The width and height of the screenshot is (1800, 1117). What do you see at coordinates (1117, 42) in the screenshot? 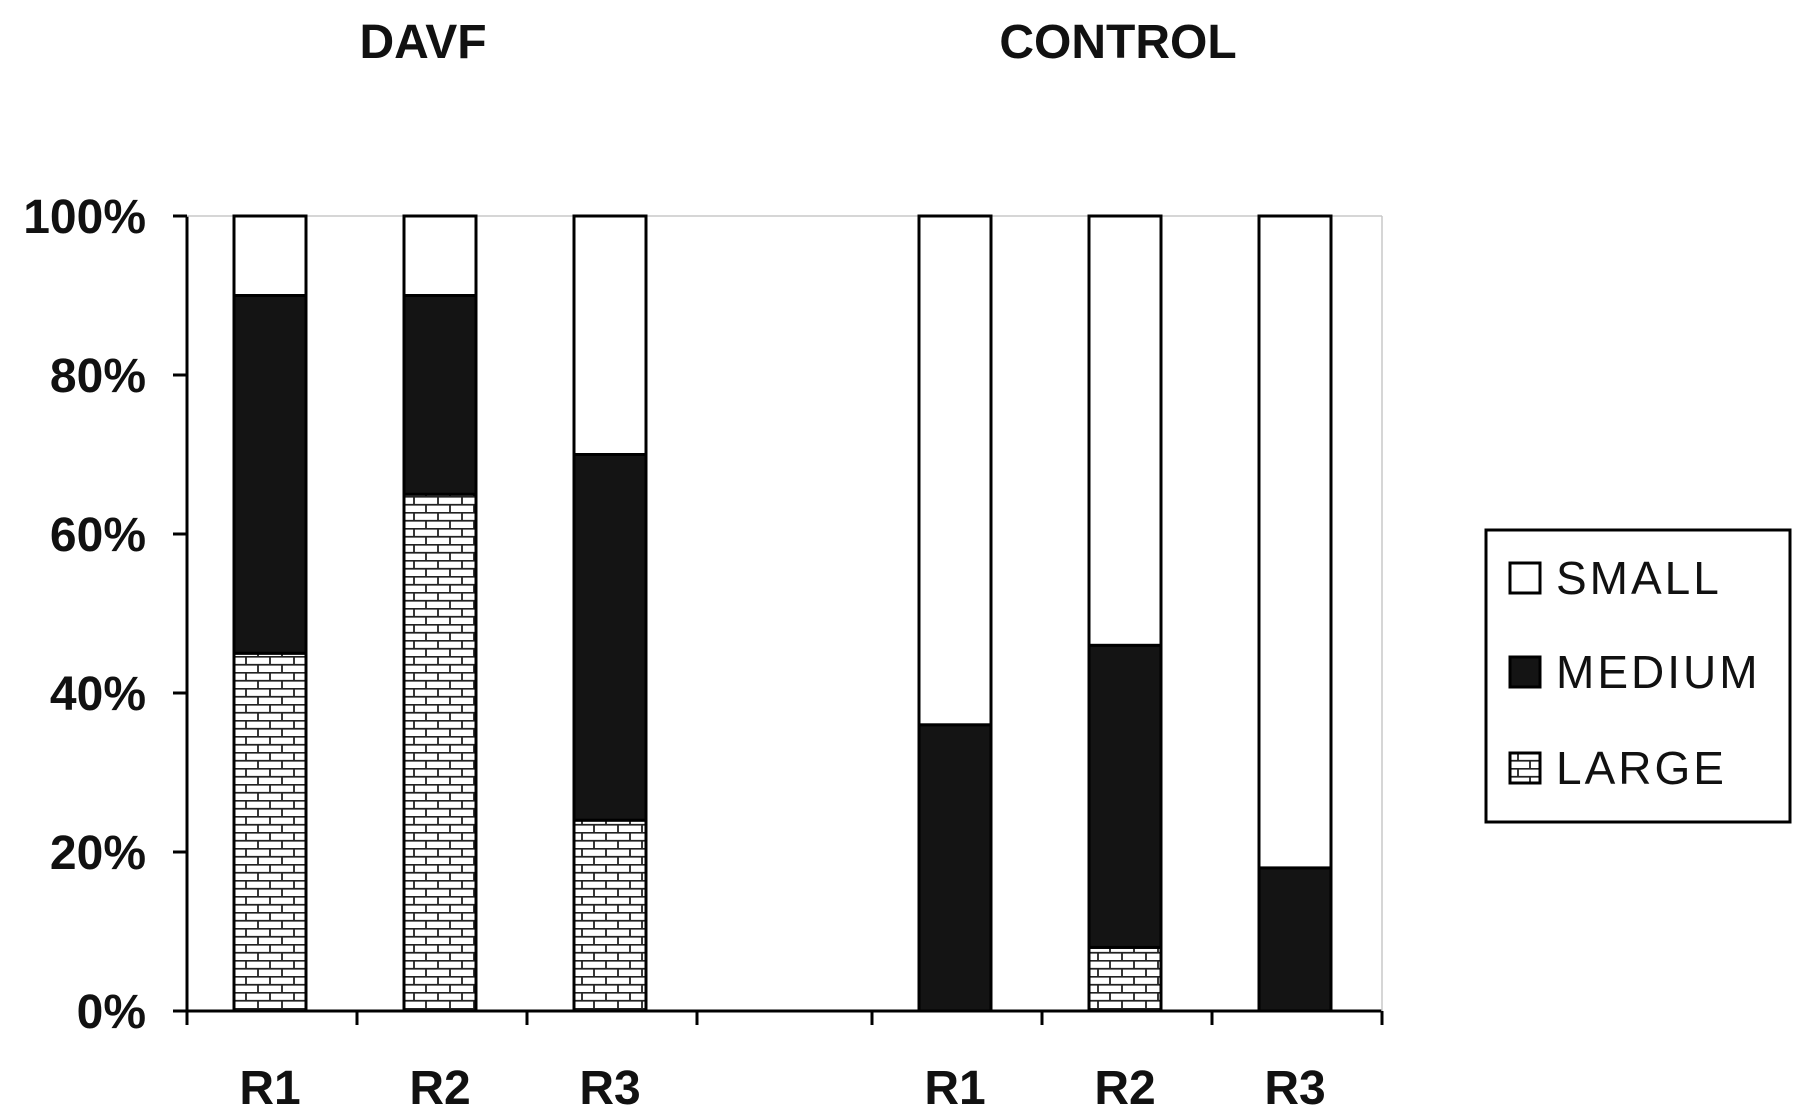
I see `group-title-control: CONTROL` at bounding box center [1117, 42].